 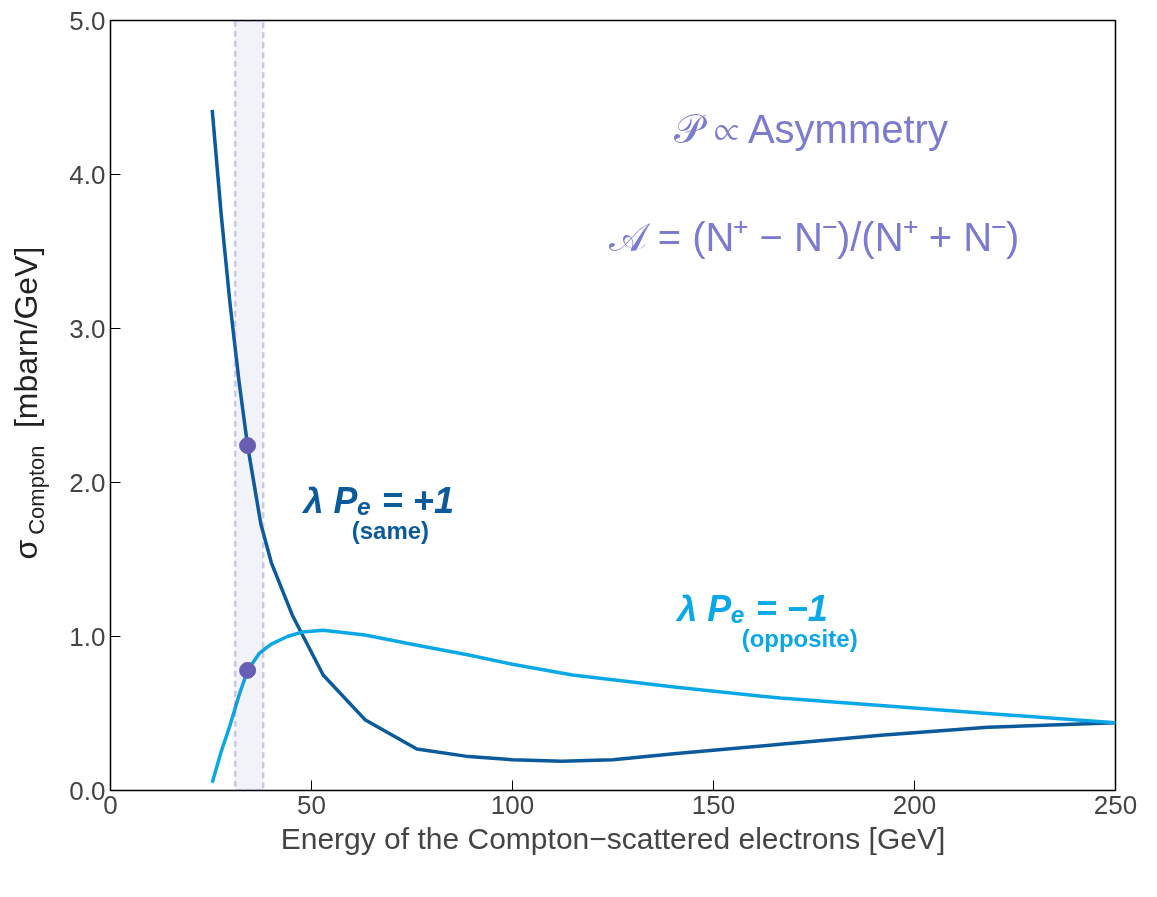 I want to click on y-tick-label: 1.0, so click(x=87, y=636).